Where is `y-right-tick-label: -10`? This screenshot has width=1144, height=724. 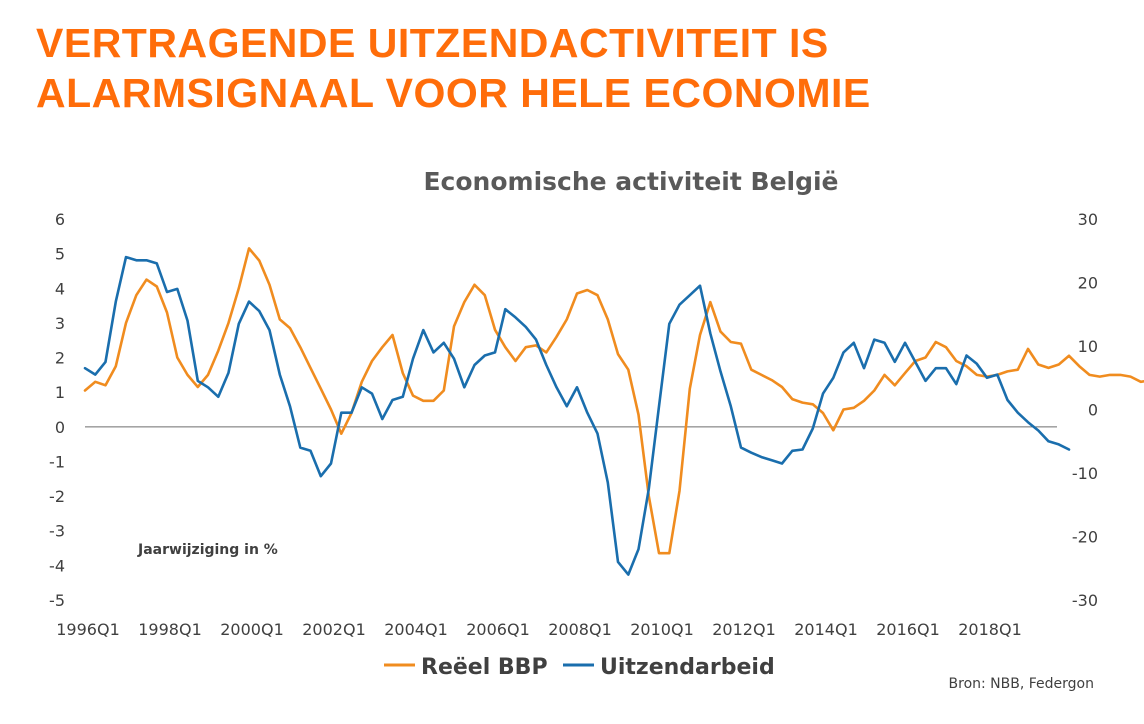 y-right-tick-label: -10 is located at coordinates (1085, 473).